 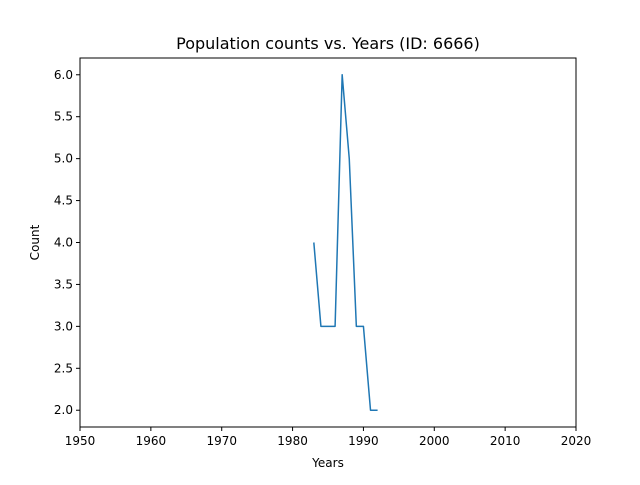 What do you see at coordinates (63, 410) in the screenshot?
I see `y-tick-label: 2.0` at bounding box center [63, 410].